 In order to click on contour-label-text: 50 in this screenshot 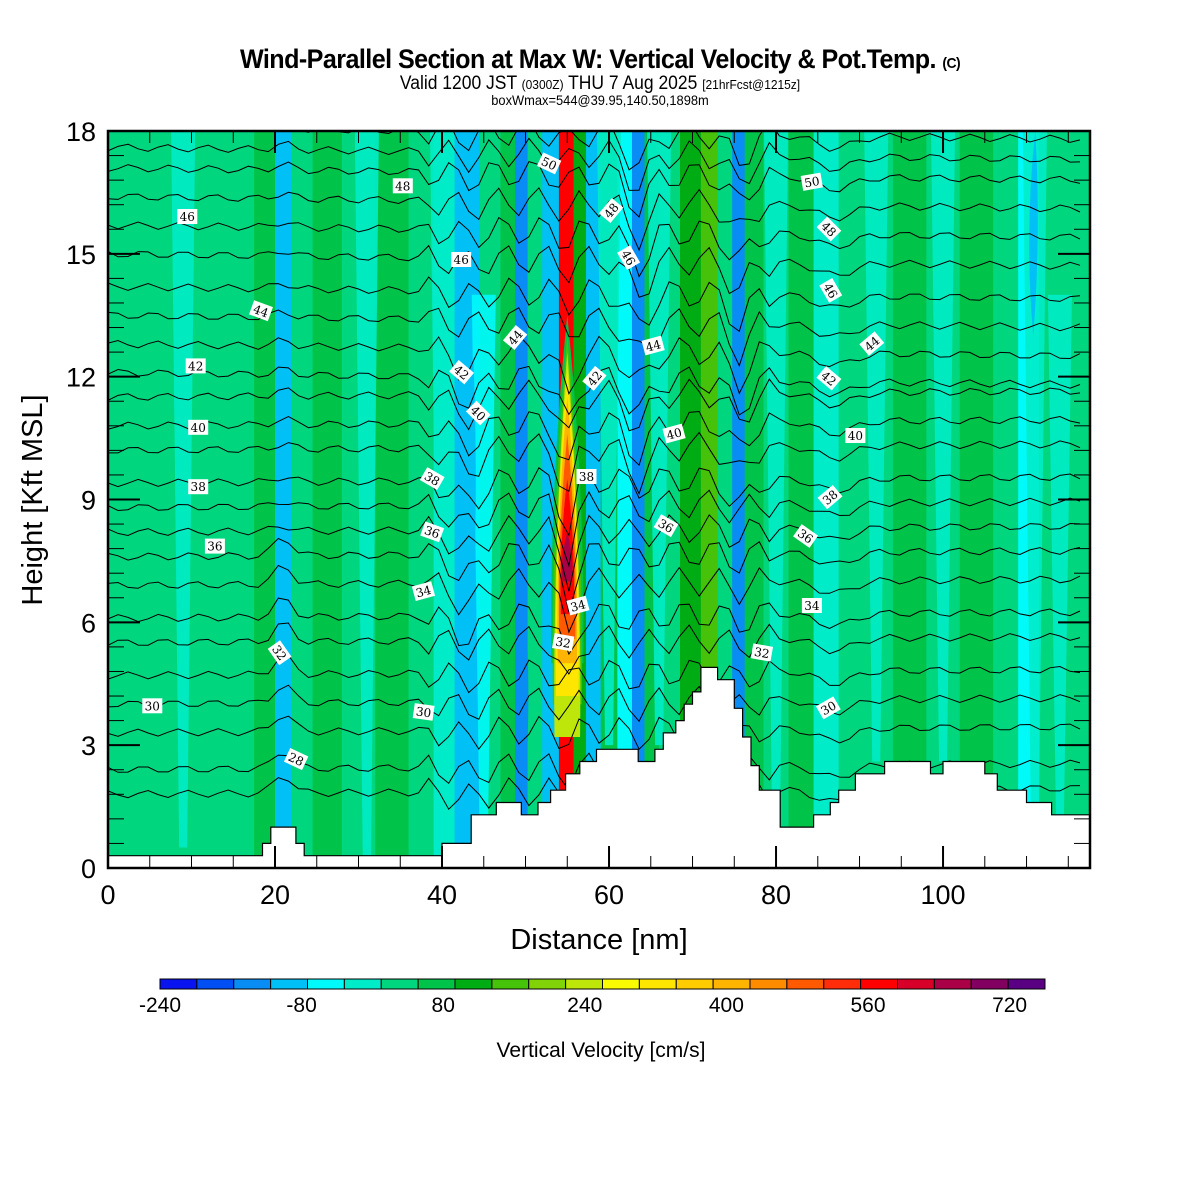, I will do `click(549, 163)`.